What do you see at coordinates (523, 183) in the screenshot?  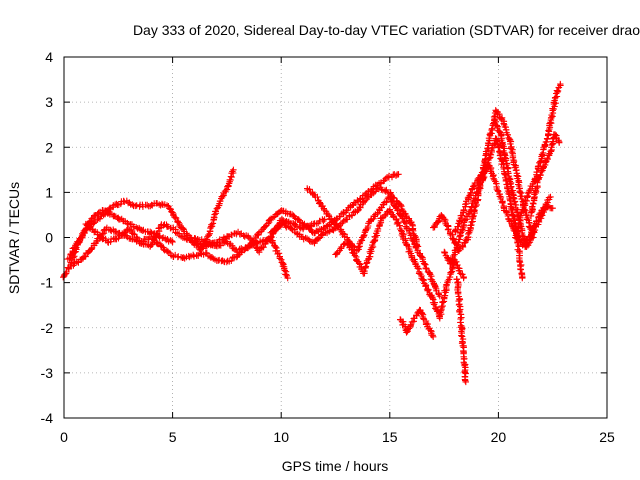 I see `series-sat-p` at bounding box center [523, 183].